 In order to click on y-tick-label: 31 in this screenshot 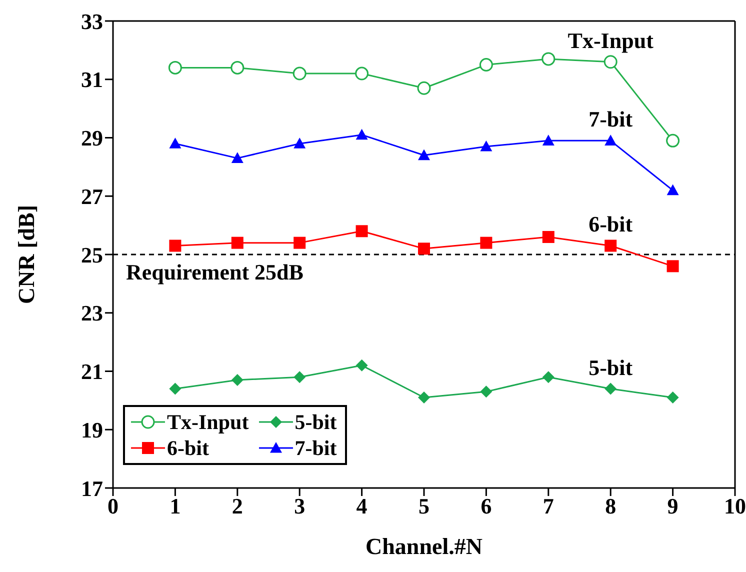, I will do `click(92, 79)`.